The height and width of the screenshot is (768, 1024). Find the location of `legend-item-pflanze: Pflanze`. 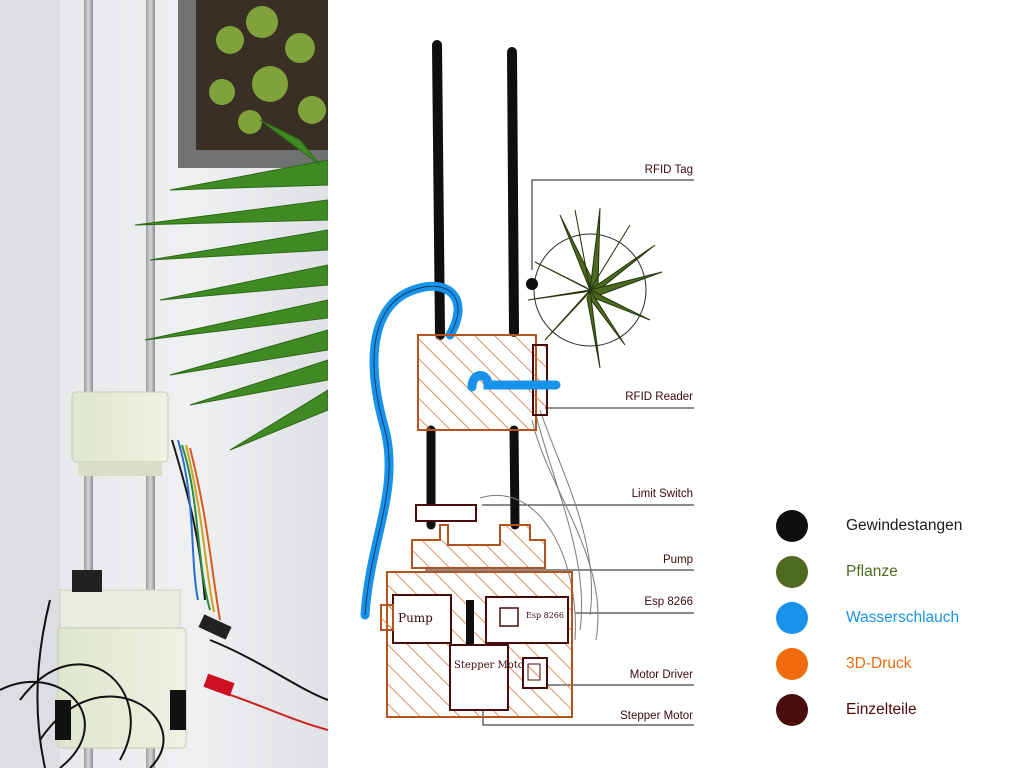

legend-item-pflanze: Pflanze is located at coordinates (837, 572).